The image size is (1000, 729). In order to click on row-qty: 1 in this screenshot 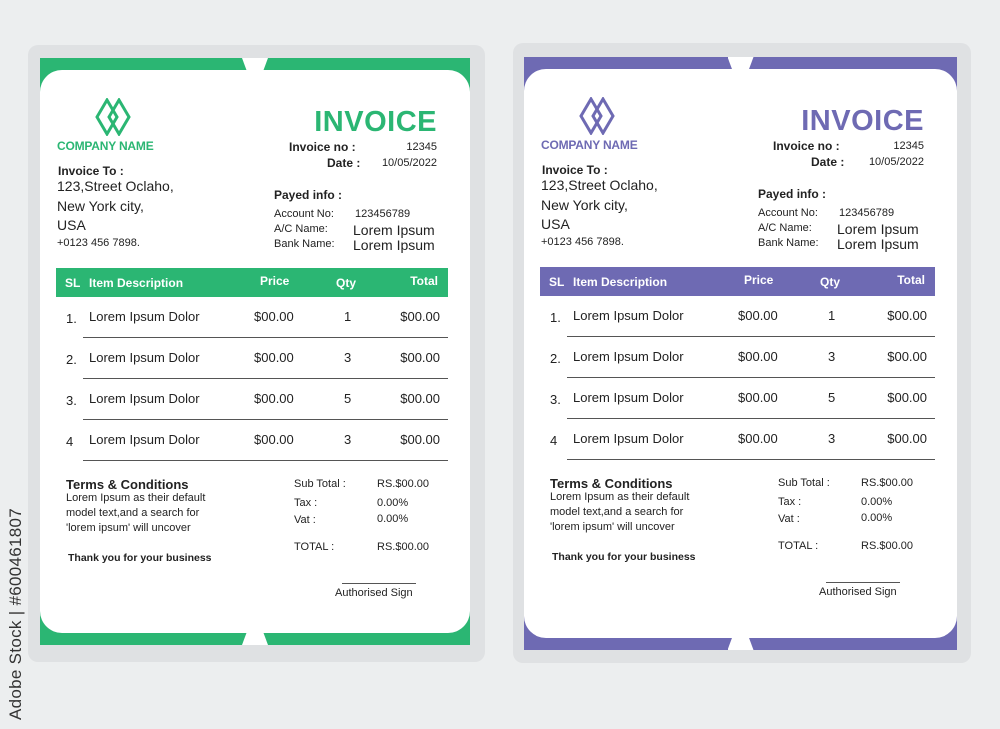, I will do `click(348, 316)`.